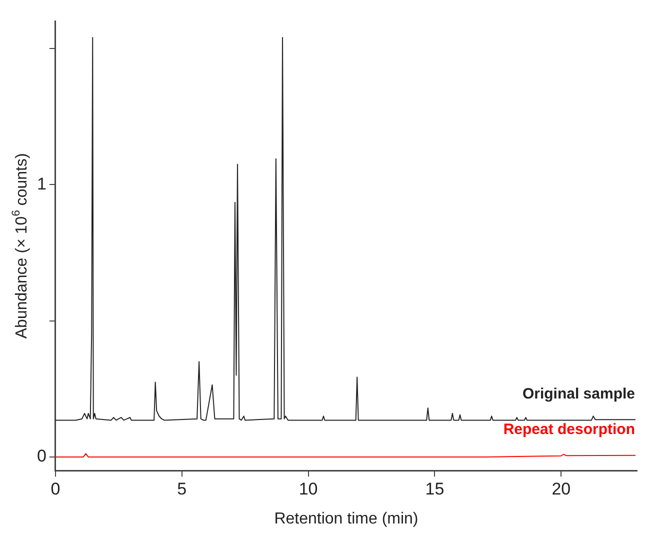  I want to click on y-tick-label: 1, so click(41, 184).